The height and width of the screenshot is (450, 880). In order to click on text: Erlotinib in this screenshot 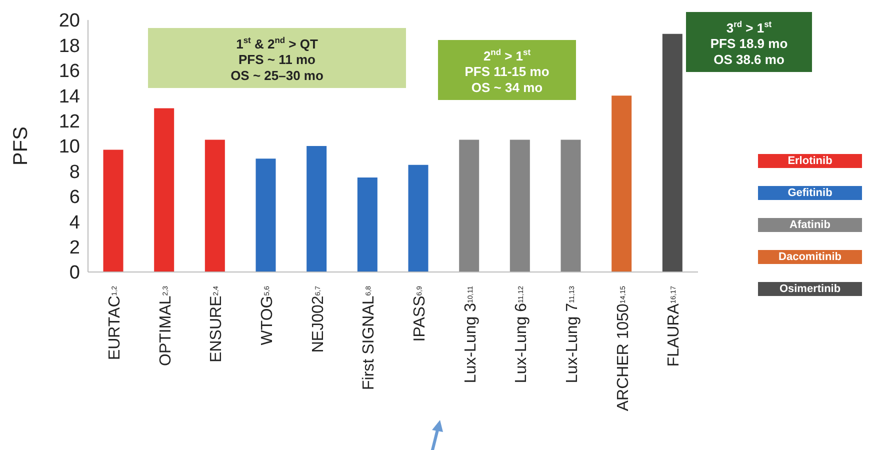, I will do `click(810, 161)`.